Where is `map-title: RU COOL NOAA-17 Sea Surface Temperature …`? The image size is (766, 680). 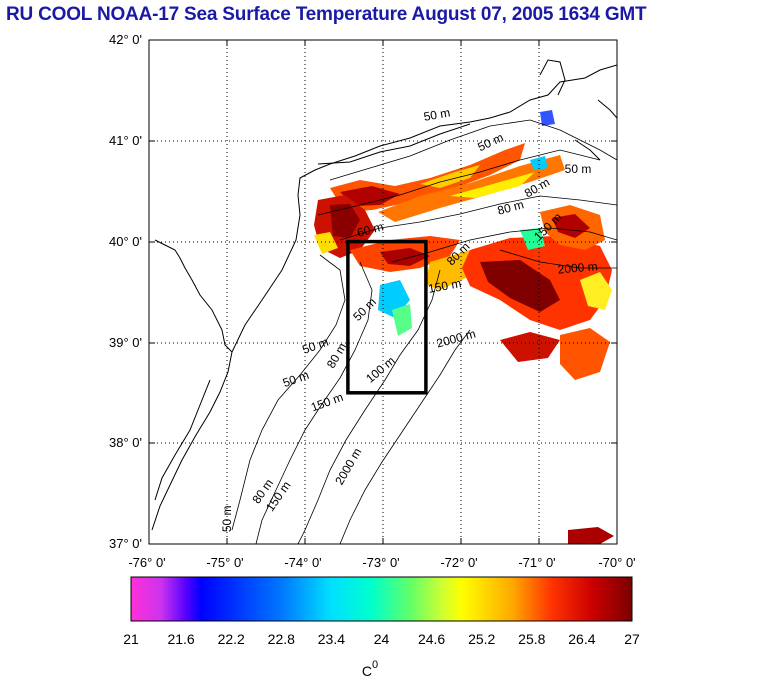
map-title: RU COOL NOAA-17 Sea Surface Temperature … is located at coordinates (326, 14).